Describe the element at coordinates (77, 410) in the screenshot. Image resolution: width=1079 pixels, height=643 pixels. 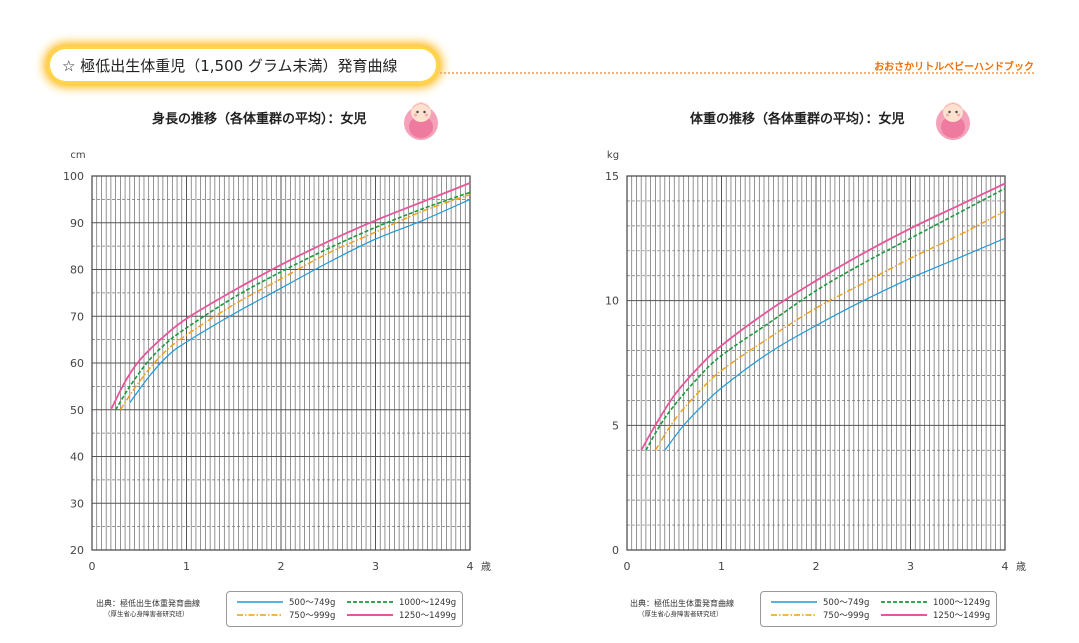
I see `y-tick-label: 50` at that location.